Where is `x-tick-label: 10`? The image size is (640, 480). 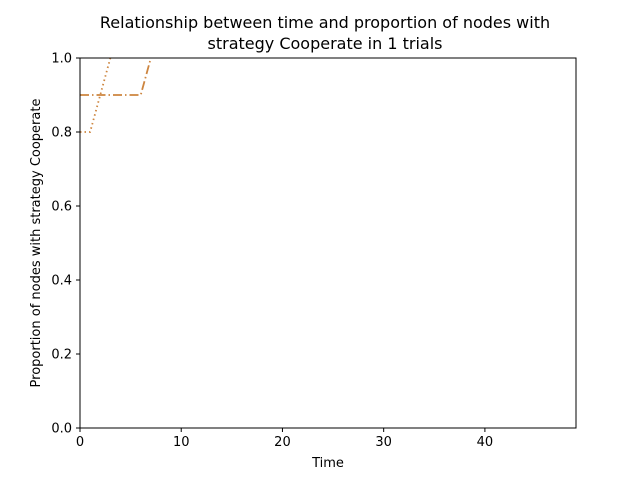
x-tick-label: 10 is located at coordinates (181, 442).